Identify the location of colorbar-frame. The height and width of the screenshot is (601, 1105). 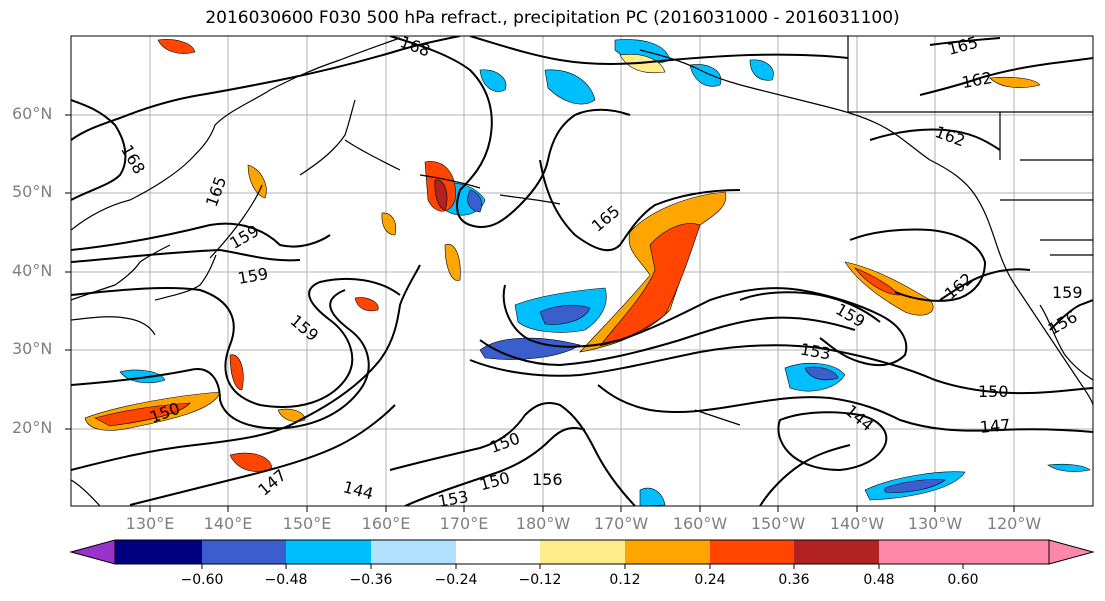
(582, 552).